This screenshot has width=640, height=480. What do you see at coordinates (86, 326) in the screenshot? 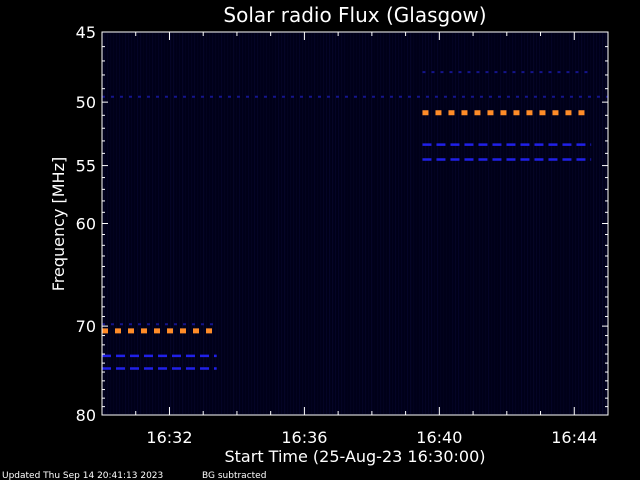
I see `y-tick-label: 70` at bounding box center [86, 326].